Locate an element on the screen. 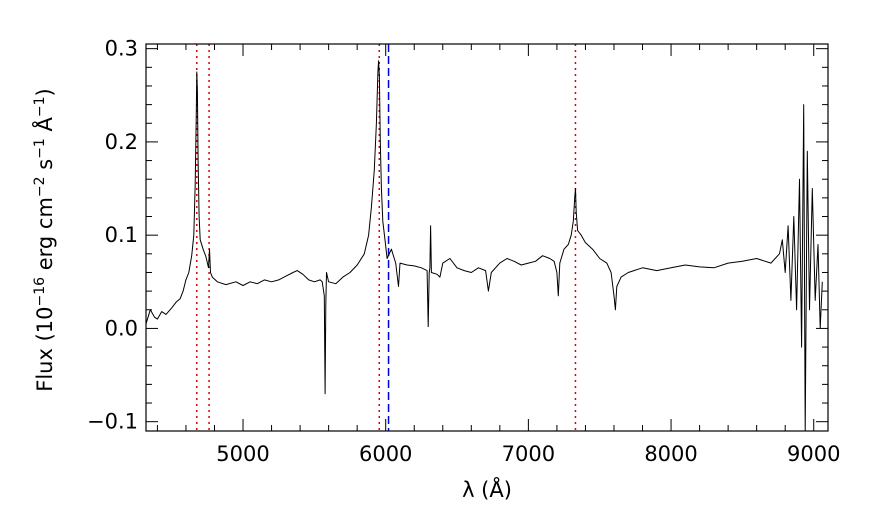 The width and height of the screenshot is (872, 524). y-tick-label: −0.1 is located at coordinates (112, 422).